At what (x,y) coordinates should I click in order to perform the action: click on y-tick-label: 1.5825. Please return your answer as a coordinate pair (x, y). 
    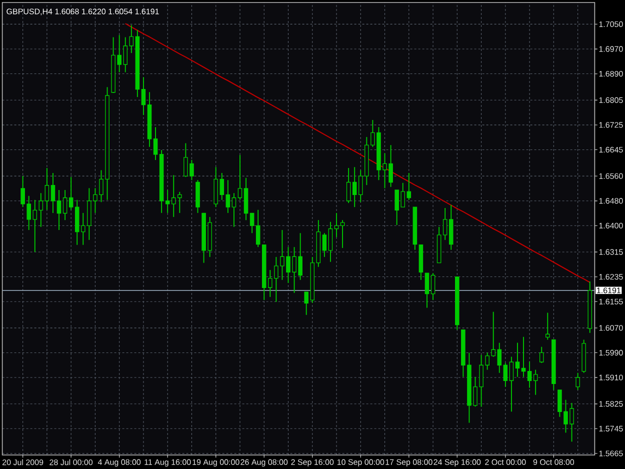
    Looking at the image, I should click on (611, 404).